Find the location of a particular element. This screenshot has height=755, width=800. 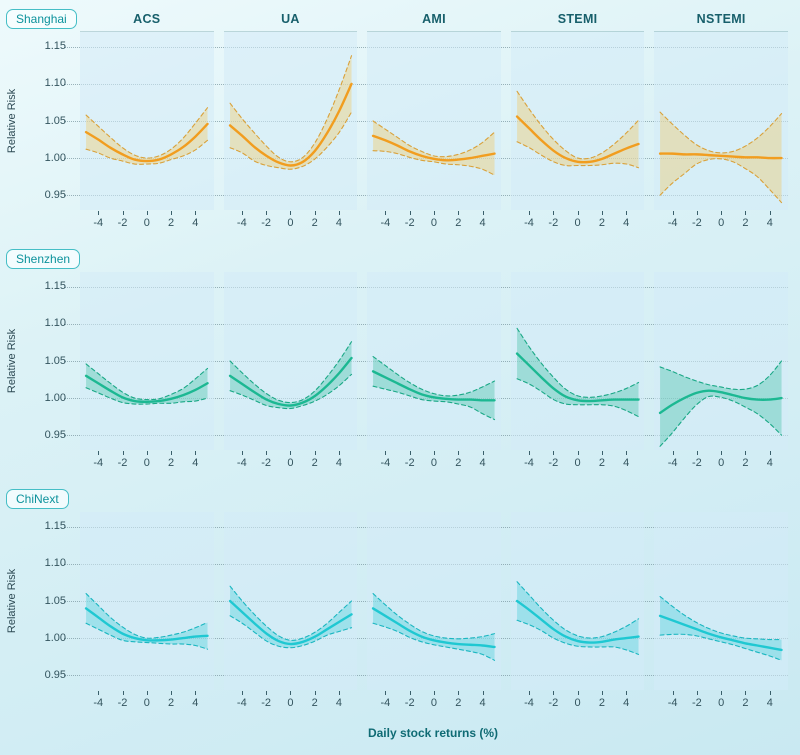

panel-shenzhen-nstemi is located at coordinates (721, 361).